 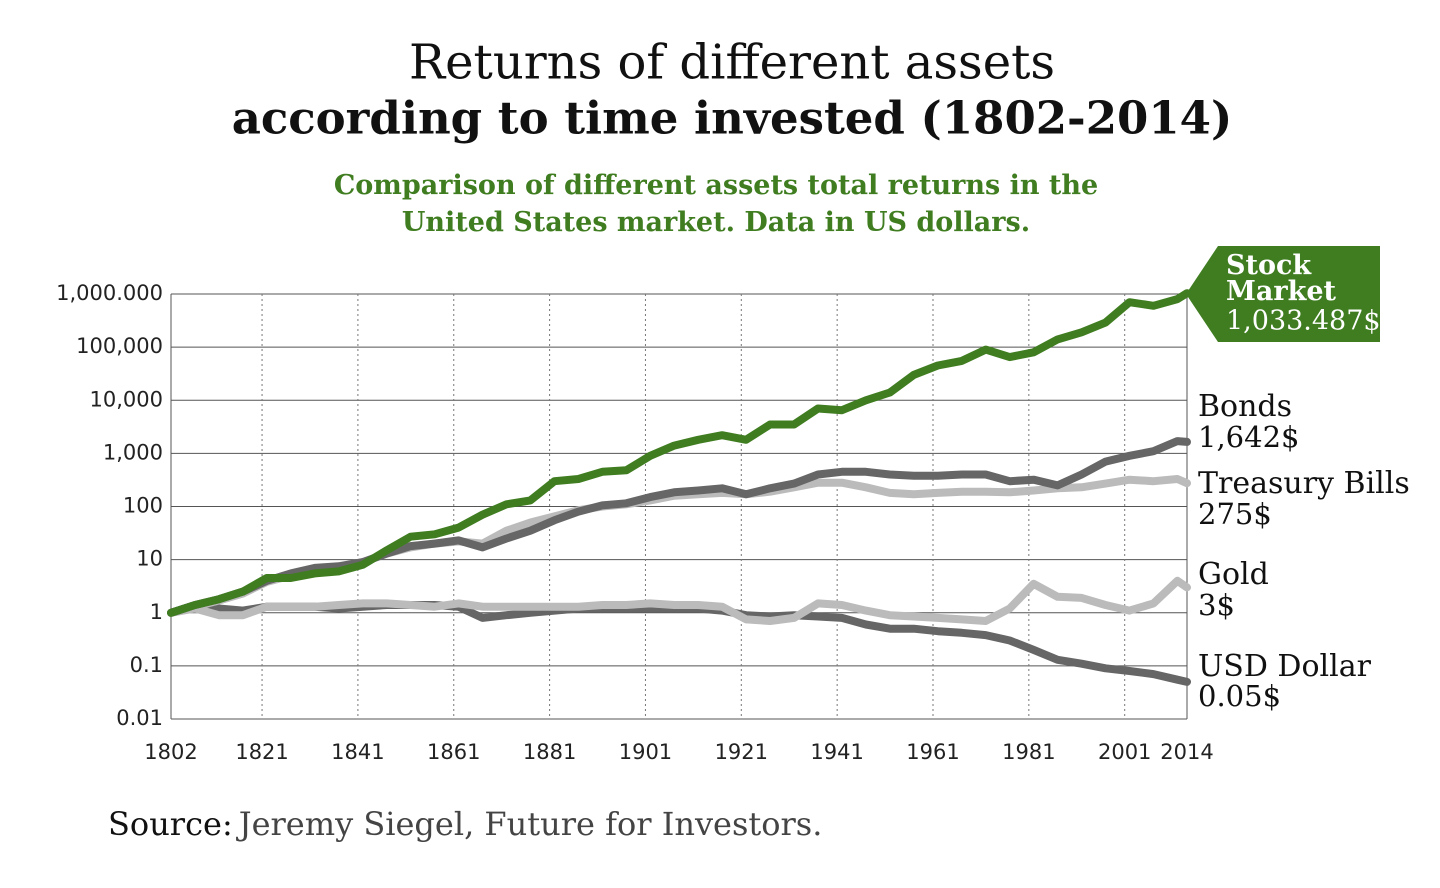 I want to click on chart-subtitle: according to time invested (1802-2014), so click(x=732, y=118).